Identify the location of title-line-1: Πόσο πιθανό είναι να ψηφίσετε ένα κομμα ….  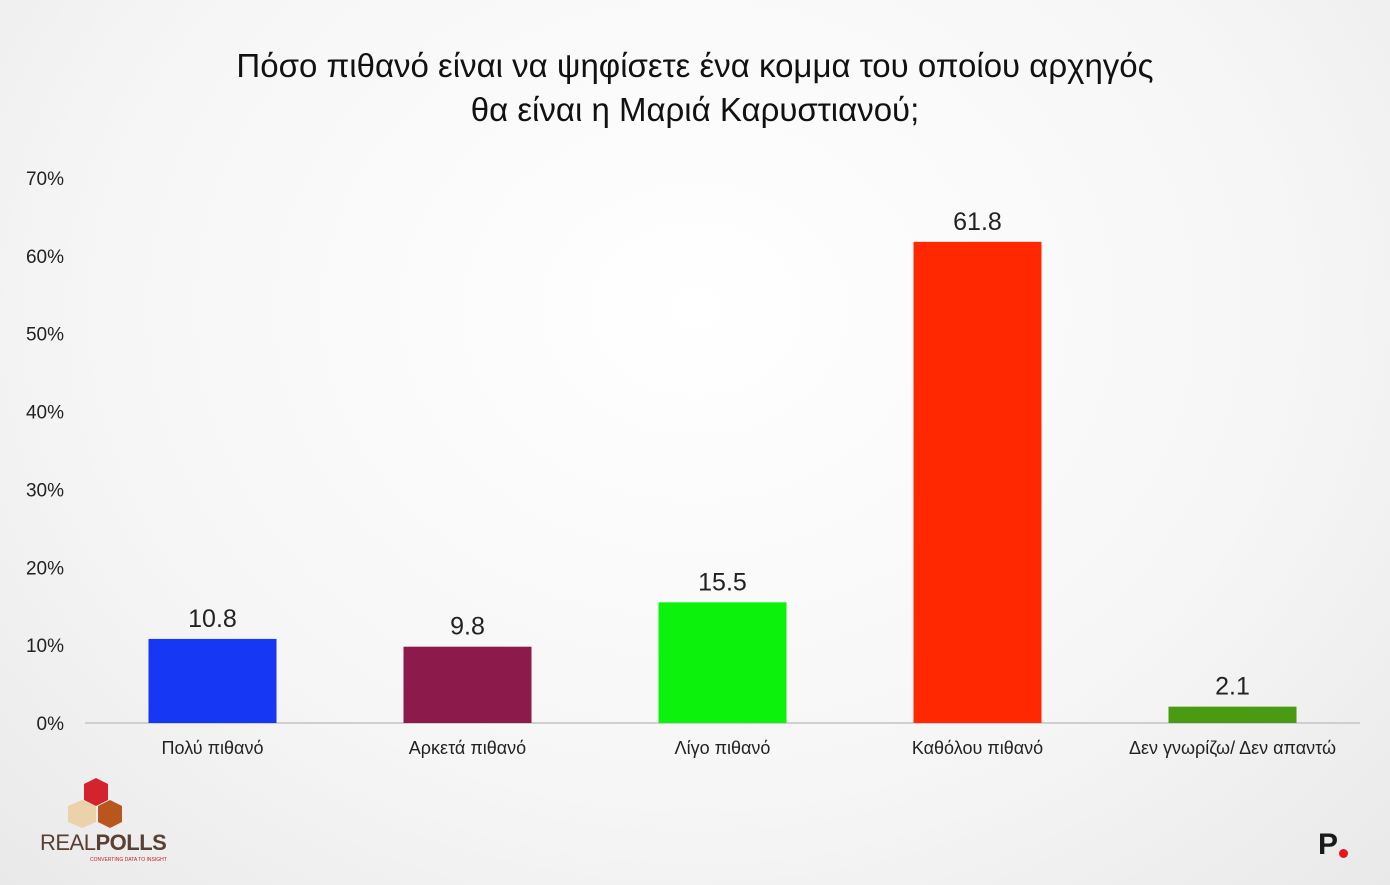
(695, 65).